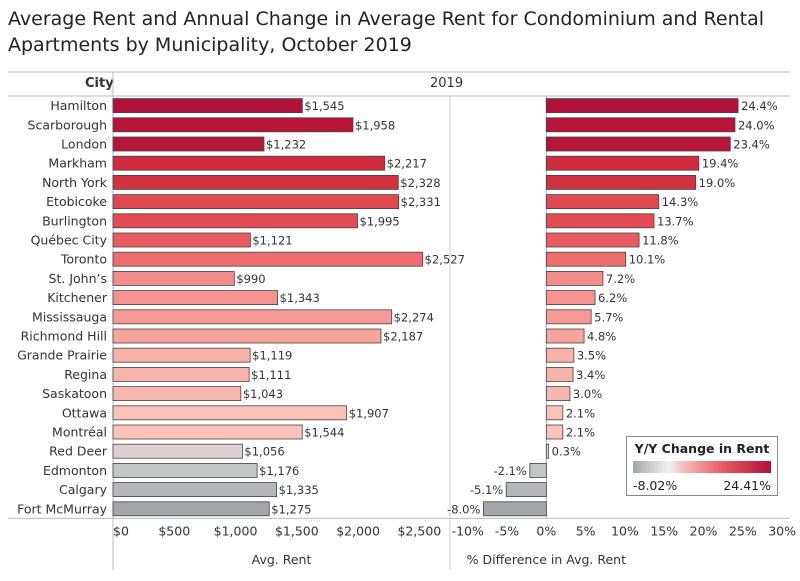 Image resolution: width=800 pixels, height=581 pixels. What do you see at coordinates (486, 490) in the screenshot?
I see `change-value-label: -5.1%` at bounding box center [486, 490].